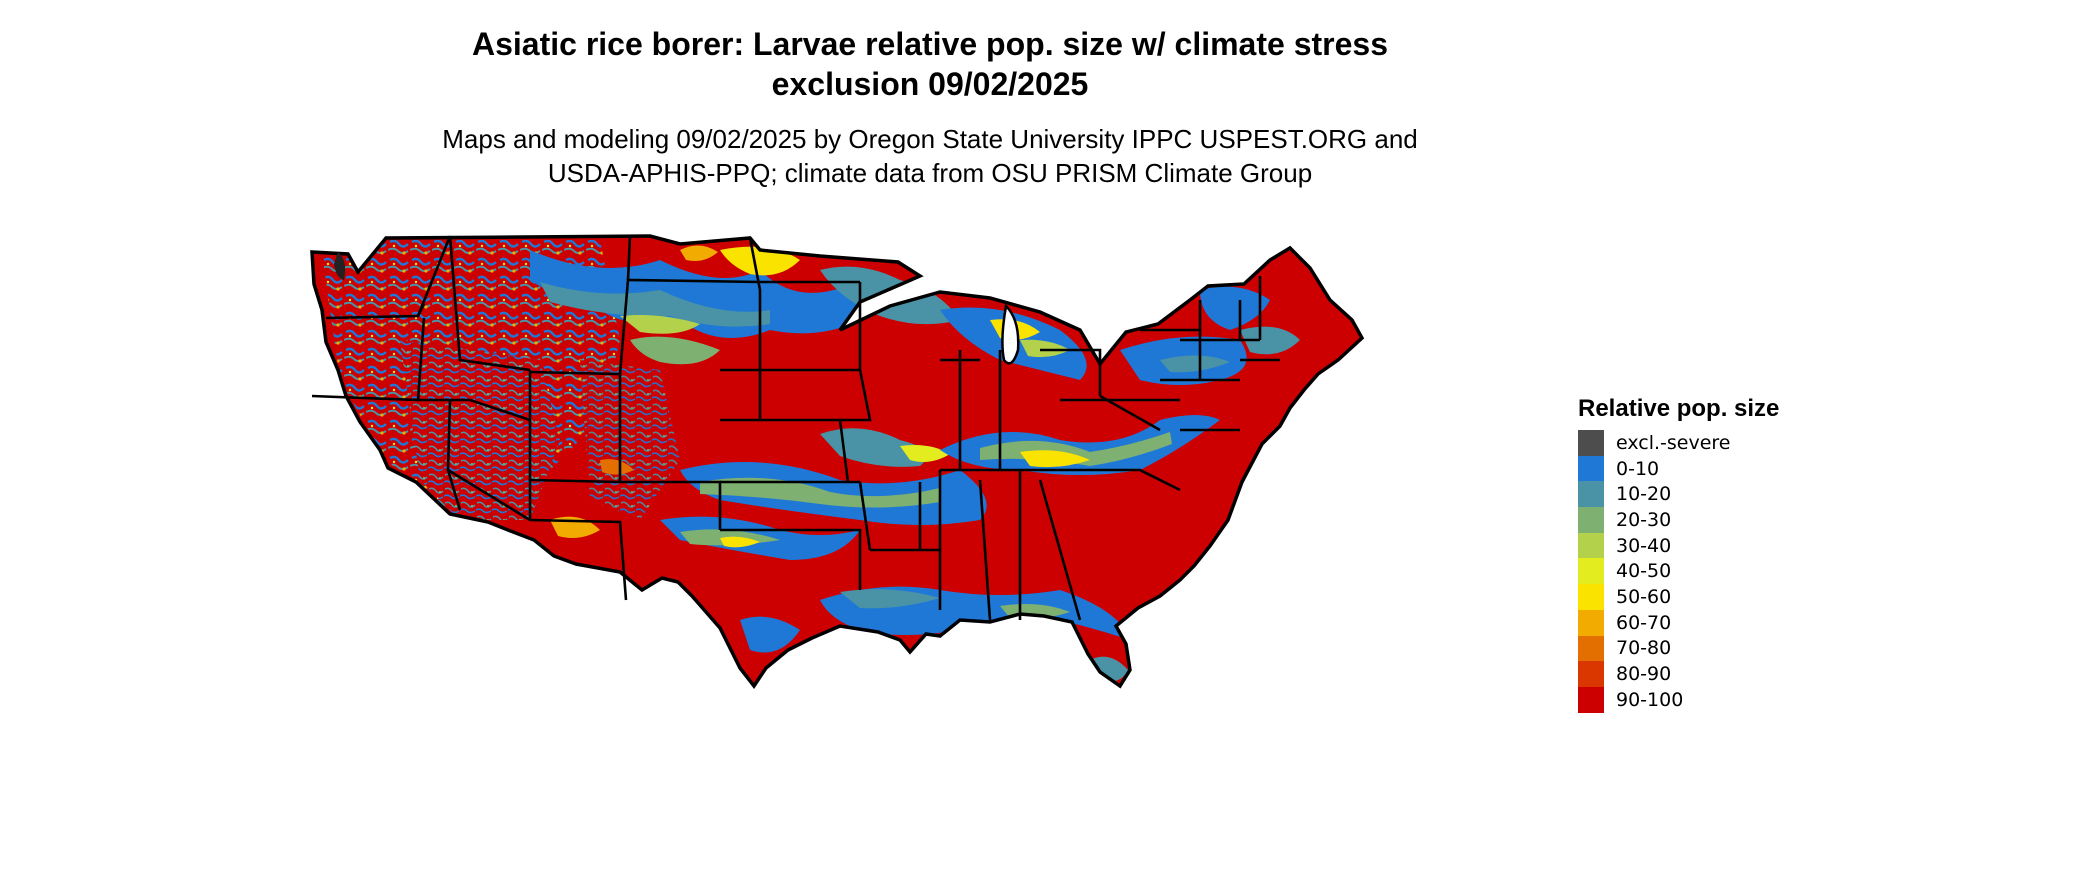  Describe the element at coordinates (1644, 519) in the screenshot. I see `legend-label: 20-30` at that location.